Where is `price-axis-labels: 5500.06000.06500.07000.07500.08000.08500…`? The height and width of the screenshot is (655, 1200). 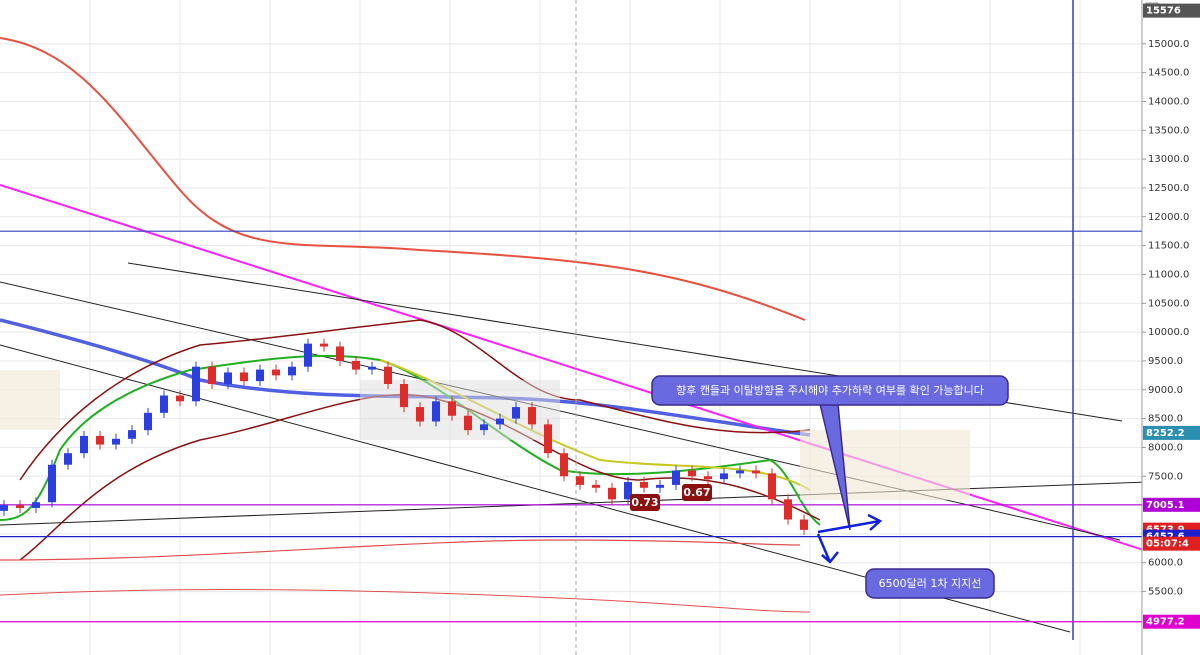 price-axis-labels: 5500.06000.06500.07000.07500.08000.08500… is located at coordinates (1171, 316).